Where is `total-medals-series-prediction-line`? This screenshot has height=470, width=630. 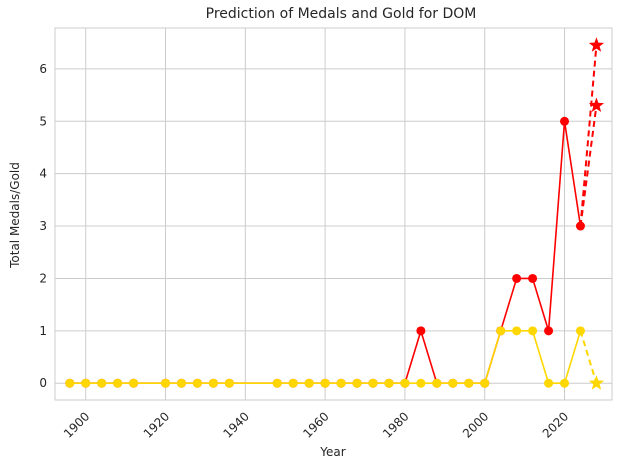 total-medals-series-prediction-line is located at coordinates (588, 136).